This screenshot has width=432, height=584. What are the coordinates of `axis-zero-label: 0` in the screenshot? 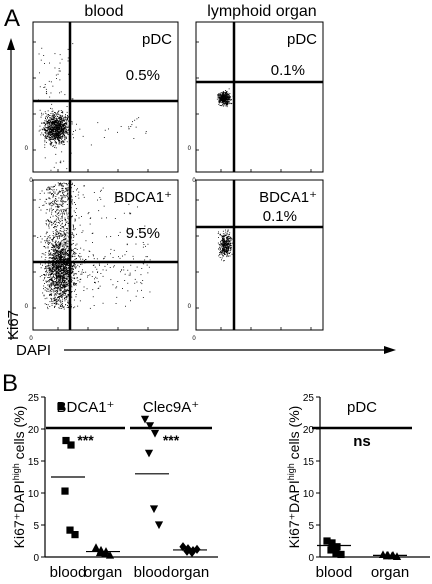 It's located at (194, 339).